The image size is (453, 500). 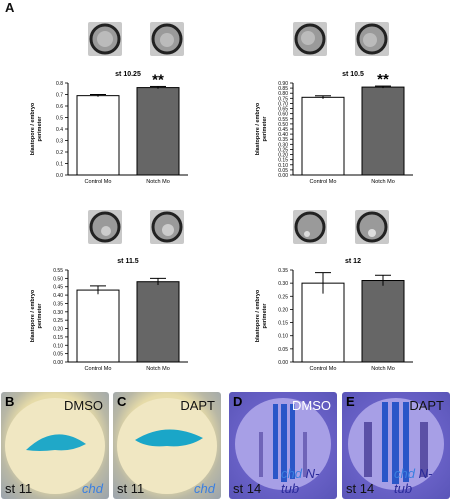 What do you see at coordinates (10, 7) in the screenshot?
I see `panel-a-label: A` at bounding box center [10, 7].